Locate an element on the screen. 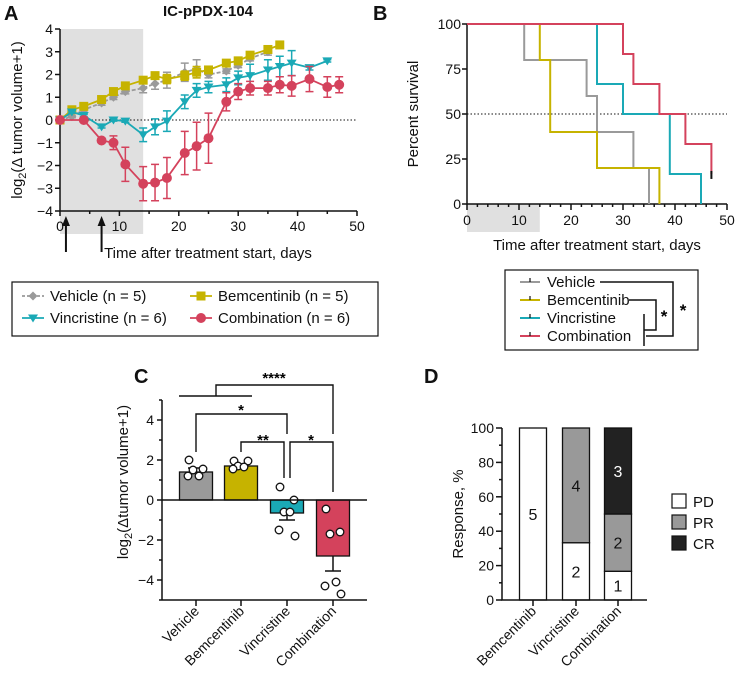 This screenshot has width=737, height=691. dosing-arrow-icon is located at coordinates (65, 221).